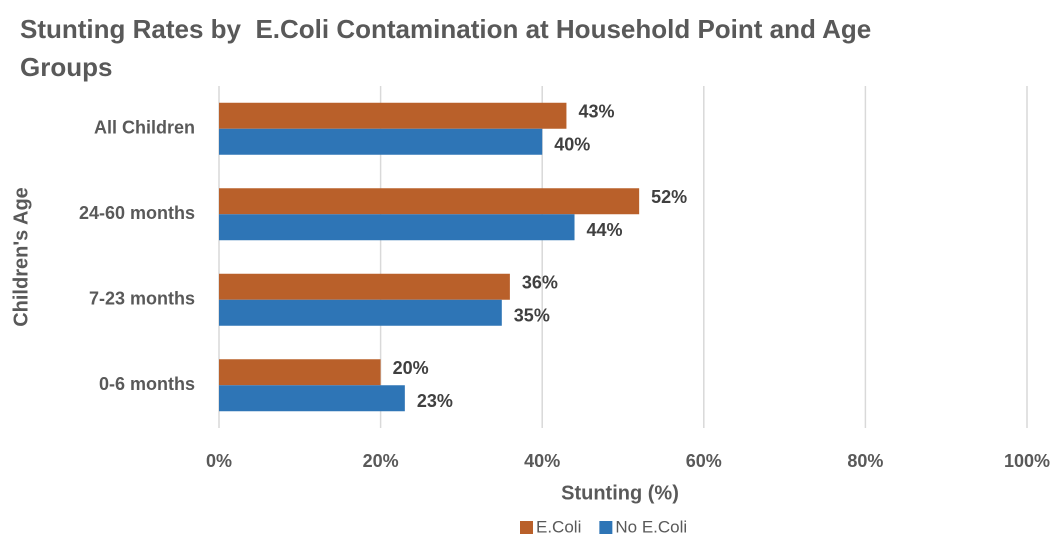  I want to click on legend-label: E.Coli, so click(558, 526).